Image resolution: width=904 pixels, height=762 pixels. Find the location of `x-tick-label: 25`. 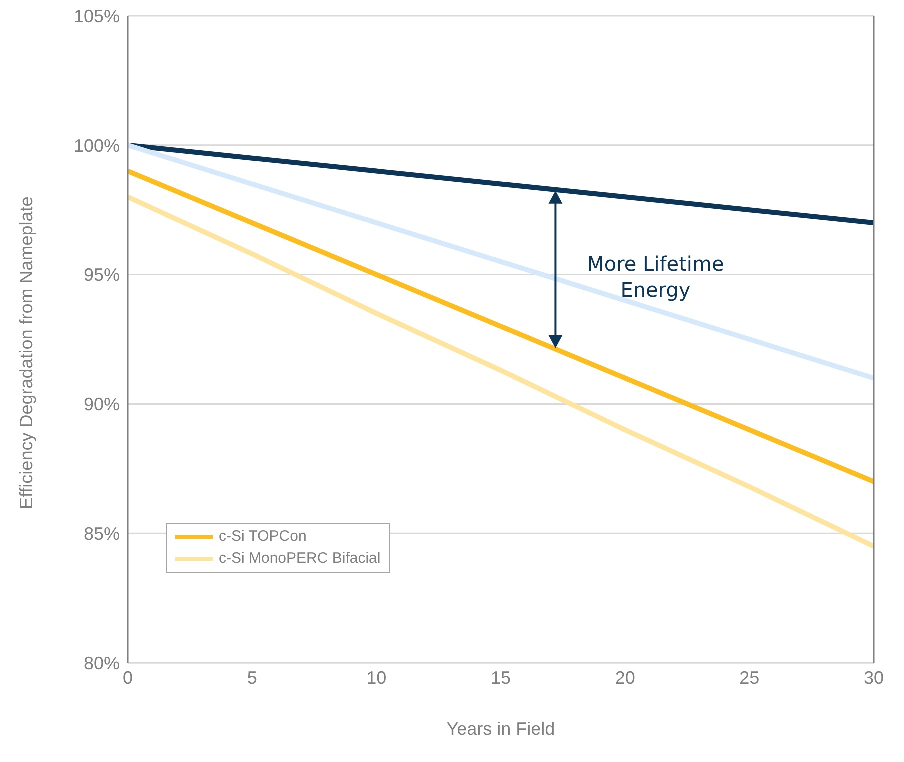

x-tick-label: 25 is located at coordinates (750, 678).